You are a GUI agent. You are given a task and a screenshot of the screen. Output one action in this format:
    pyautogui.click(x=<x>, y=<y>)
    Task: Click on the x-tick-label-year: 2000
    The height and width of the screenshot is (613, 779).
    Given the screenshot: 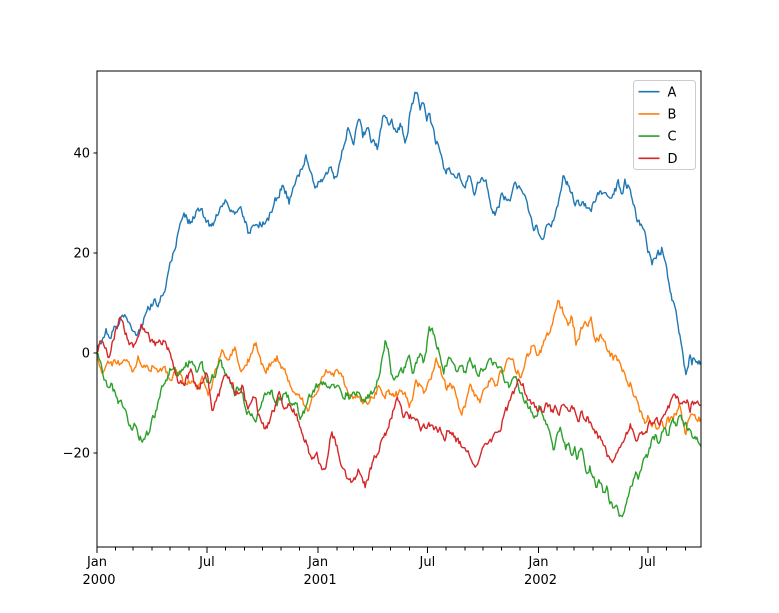 What is the action you would take?
    pyautogui.click(x=98, y=580)
    